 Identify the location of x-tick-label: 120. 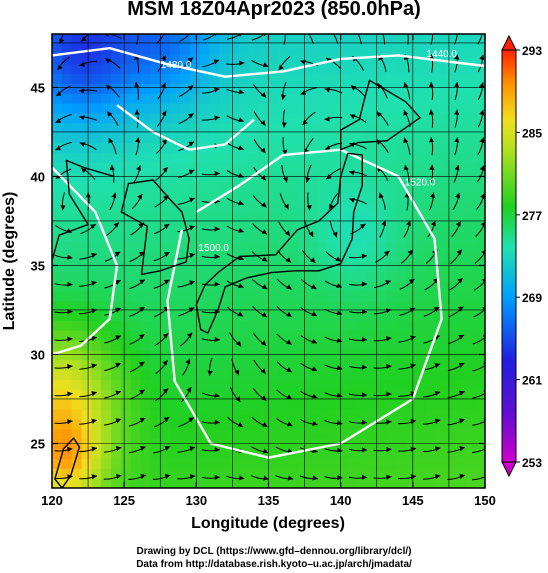
(52, 500).